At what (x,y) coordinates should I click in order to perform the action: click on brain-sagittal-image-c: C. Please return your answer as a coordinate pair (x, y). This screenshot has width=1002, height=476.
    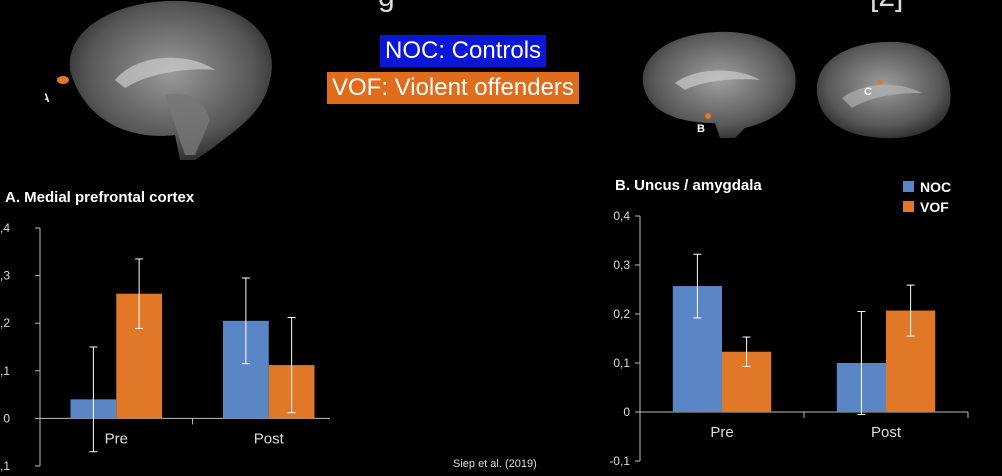
    Looking at the image, I should click on (883, 90).